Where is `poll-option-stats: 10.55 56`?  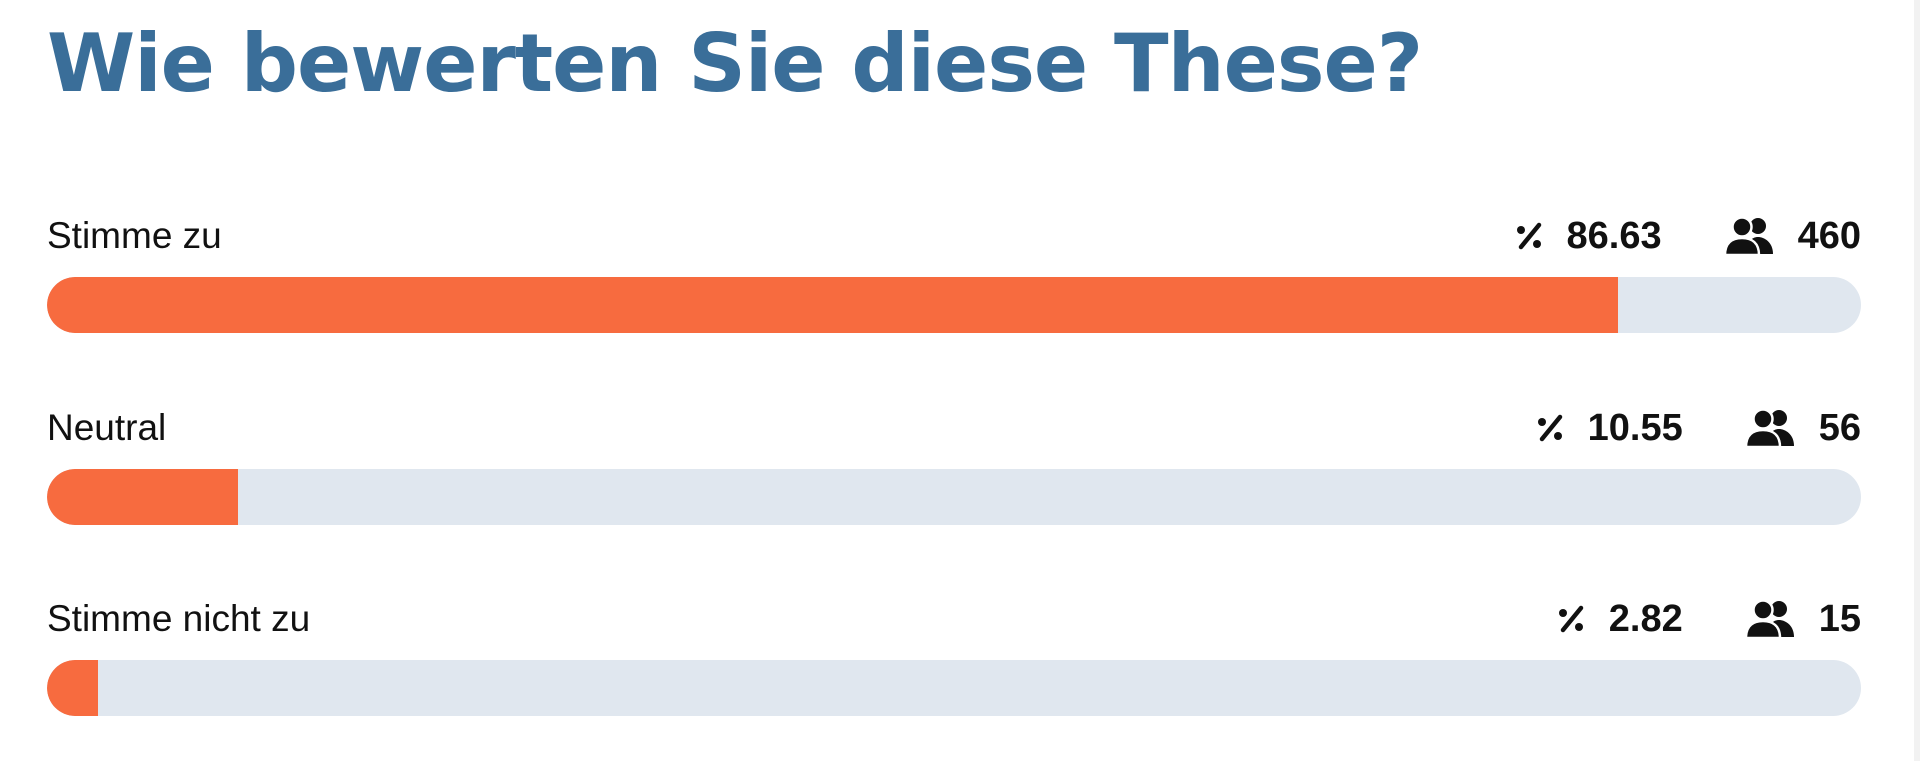
poll-option-stats: 10.55 56 is located at coordinates (1697, 428).